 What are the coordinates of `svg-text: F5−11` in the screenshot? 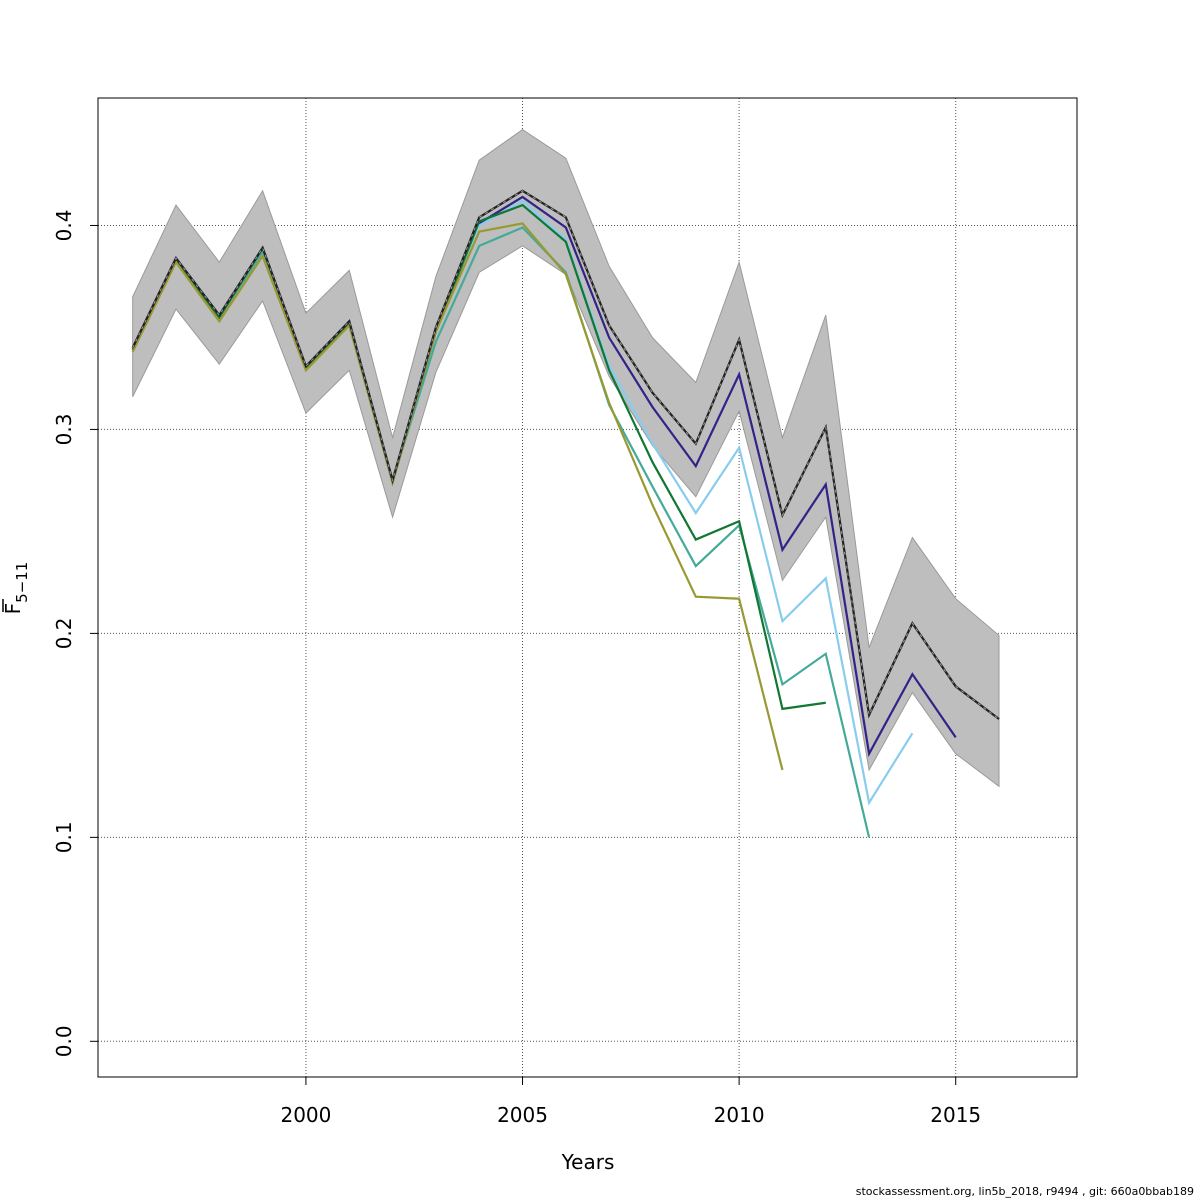 It's located at (16, 588).